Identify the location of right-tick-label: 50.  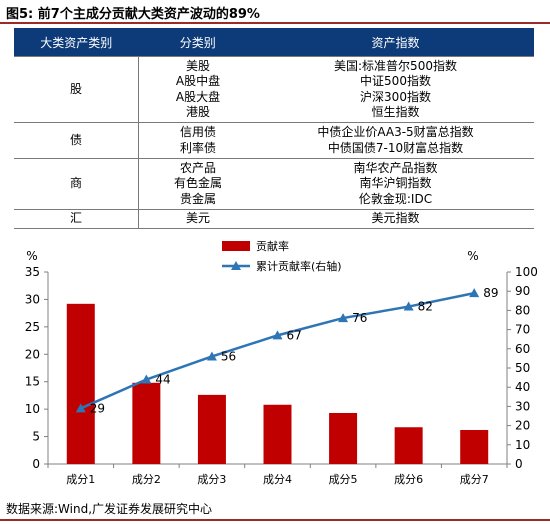
(522, 368).